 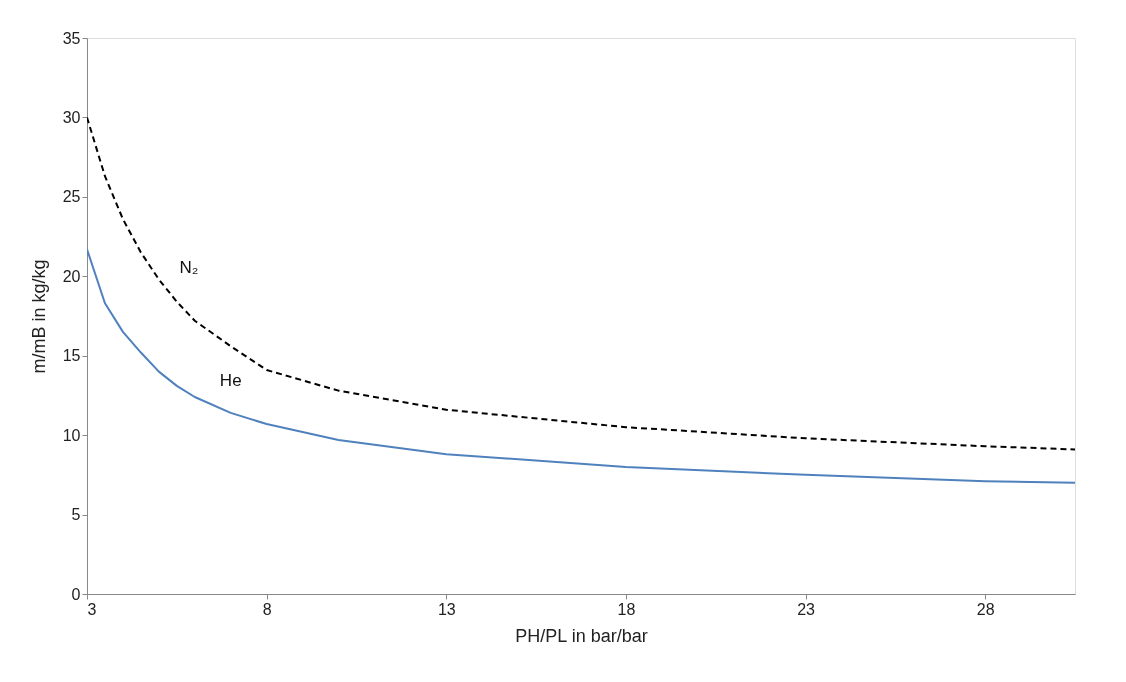 I want to click on x-tick-label: 23, so click(x=806, y=609).